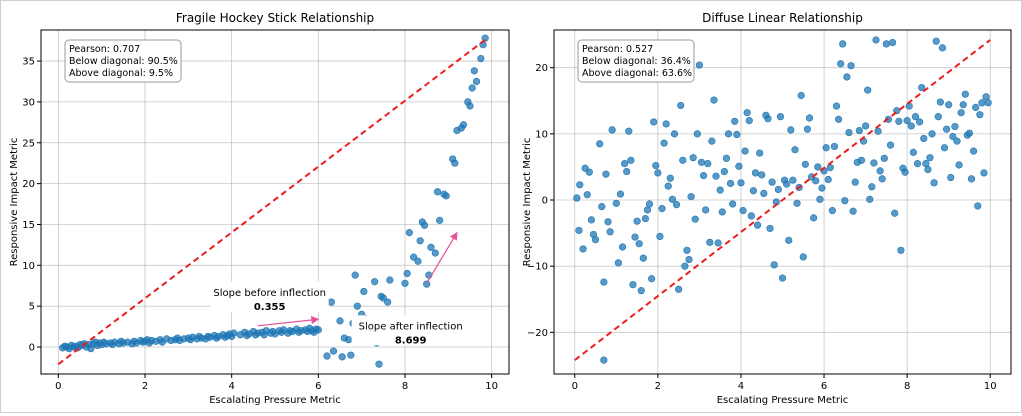  I want to click on stats-line: Above diagonal: 9.5%, so click(121, 73).